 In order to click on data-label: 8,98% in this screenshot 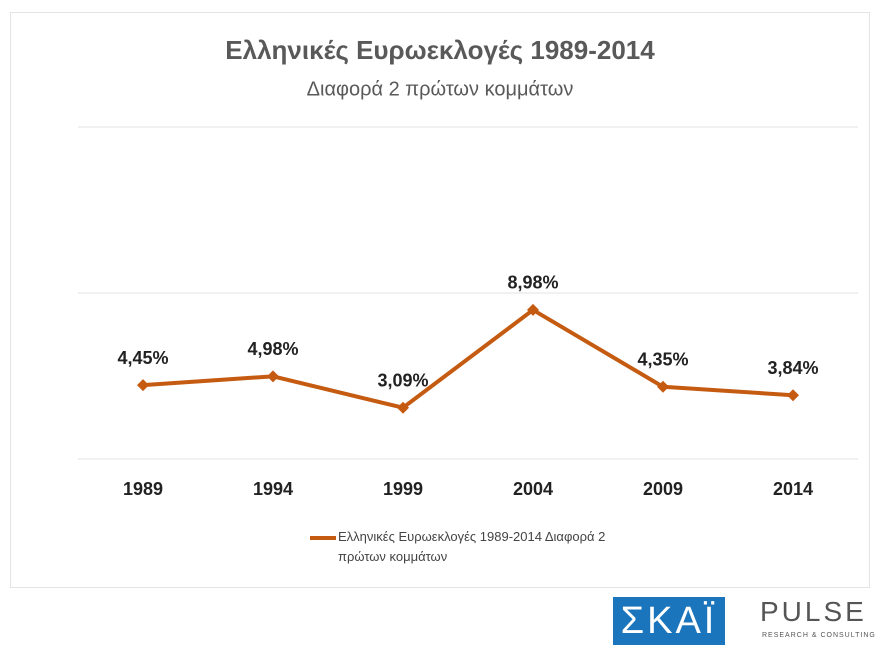, I will do `click(532, 283)`.